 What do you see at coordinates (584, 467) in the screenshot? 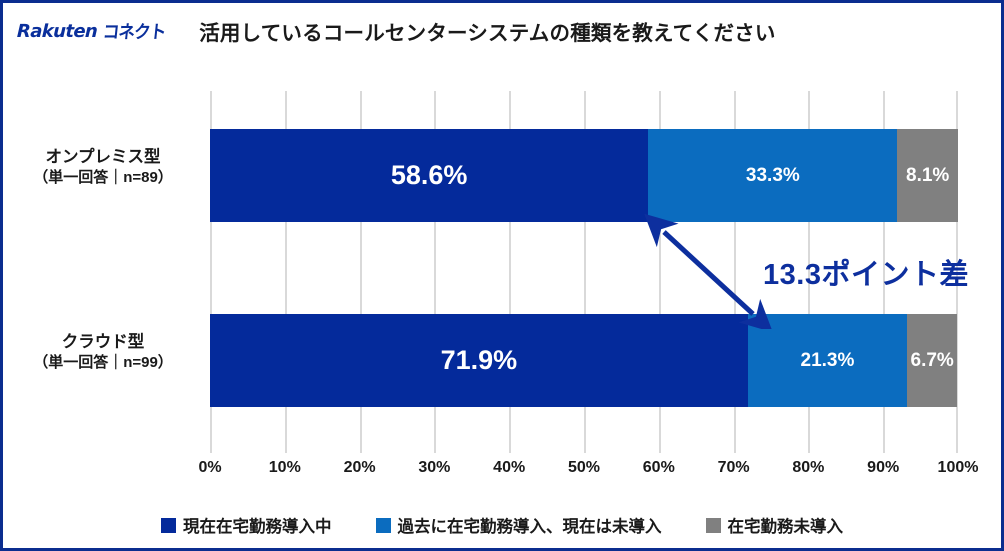
I see `x-axis-tick-label: 50%` at bounding box center [584, 467].